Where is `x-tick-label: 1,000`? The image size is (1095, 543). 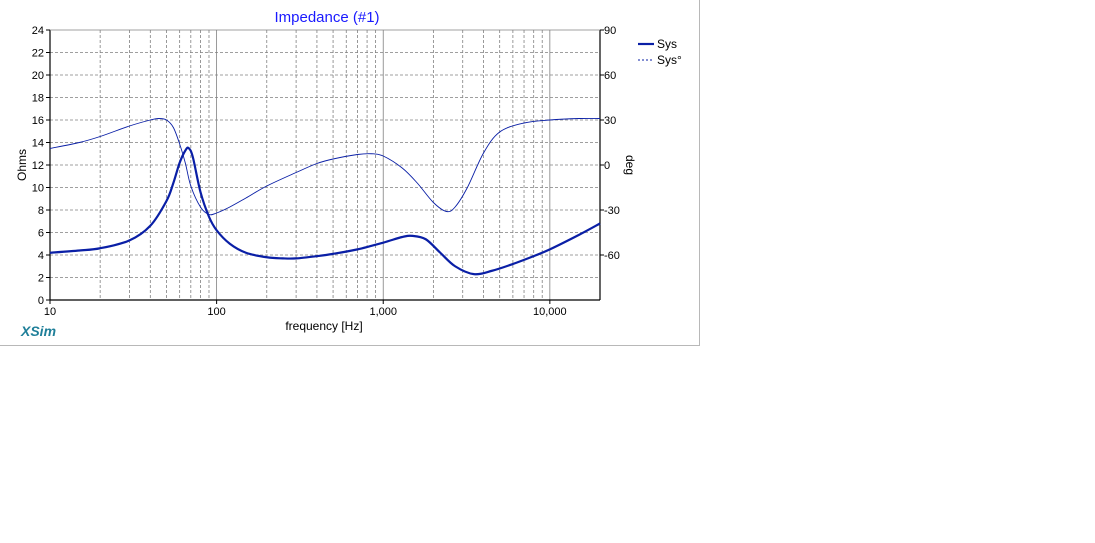
x-tick-label: 1,000 is located at coordinates (383, 312).